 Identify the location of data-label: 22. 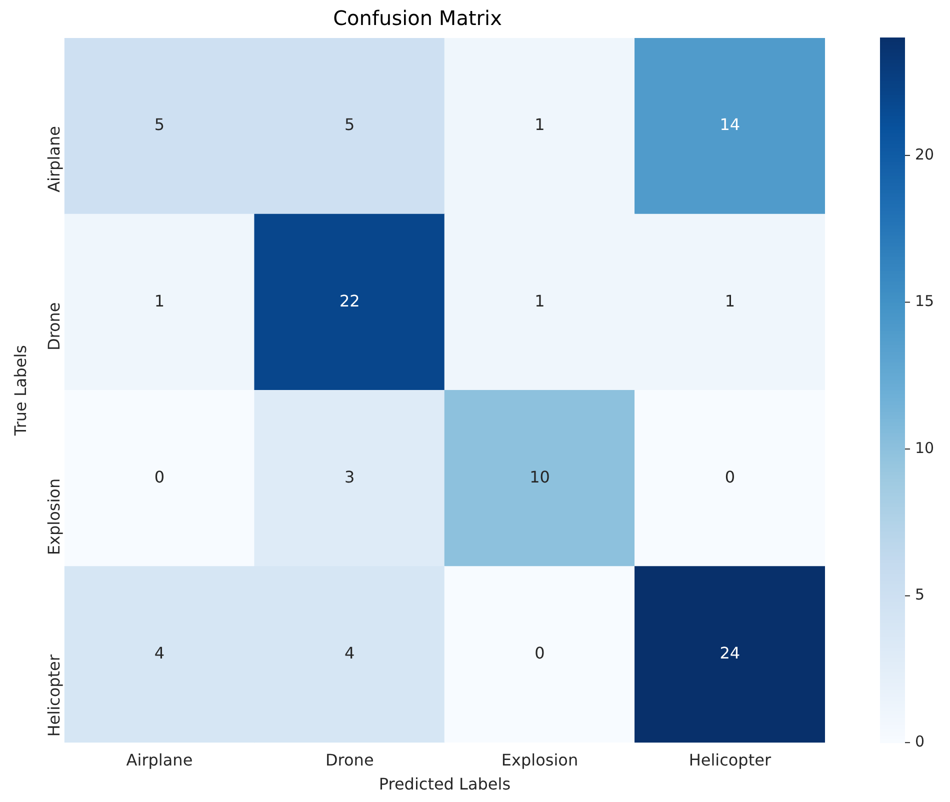
(349, 300).